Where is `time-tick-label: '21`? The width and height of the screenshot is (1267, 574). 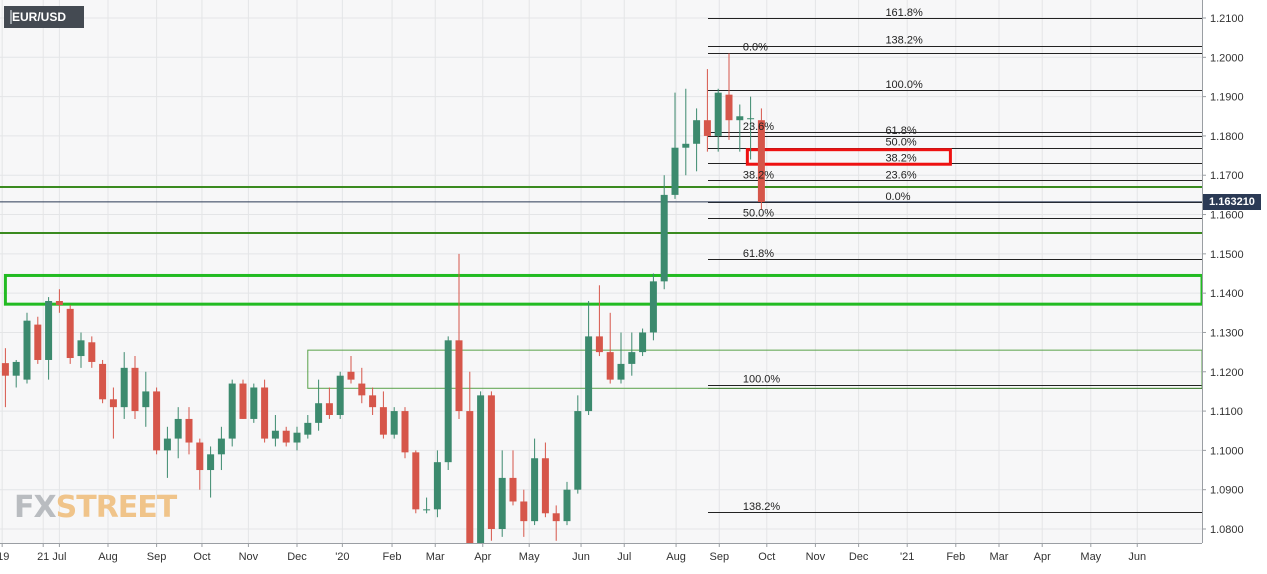 time-tick-label: '21 is located at coordinates (907, 557).